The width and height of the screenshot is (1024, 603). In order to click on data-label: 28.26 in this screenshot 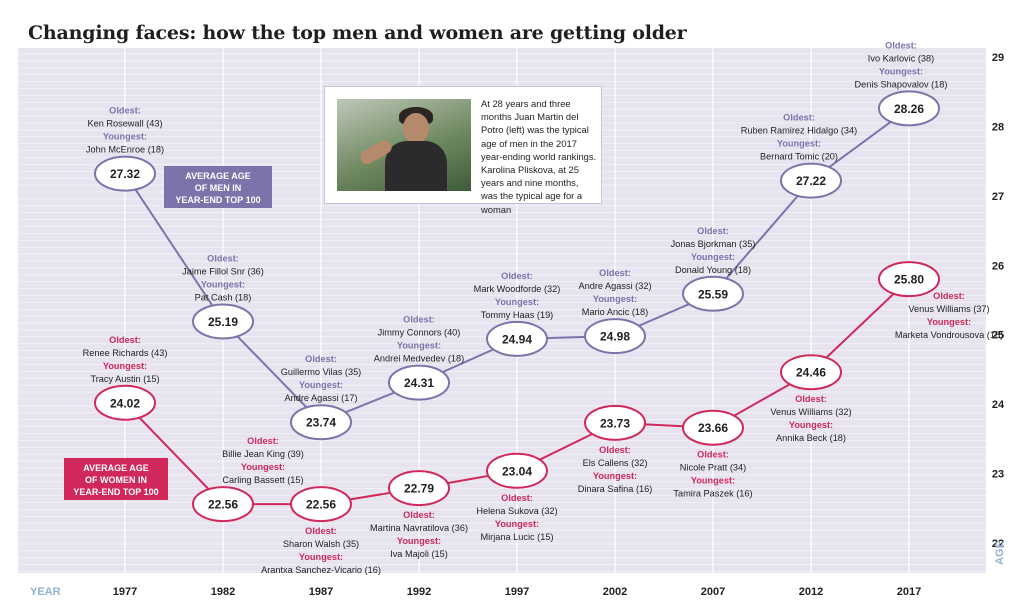, I will do `click(909, 109)`.